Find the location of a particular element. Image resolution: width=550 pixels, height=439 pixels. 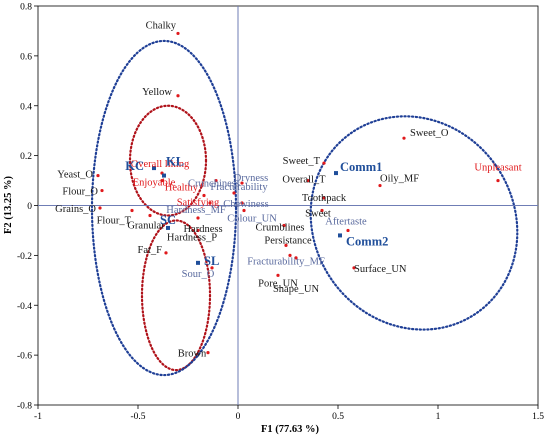

attribute-point-brown is located at coordinates (208, 353).